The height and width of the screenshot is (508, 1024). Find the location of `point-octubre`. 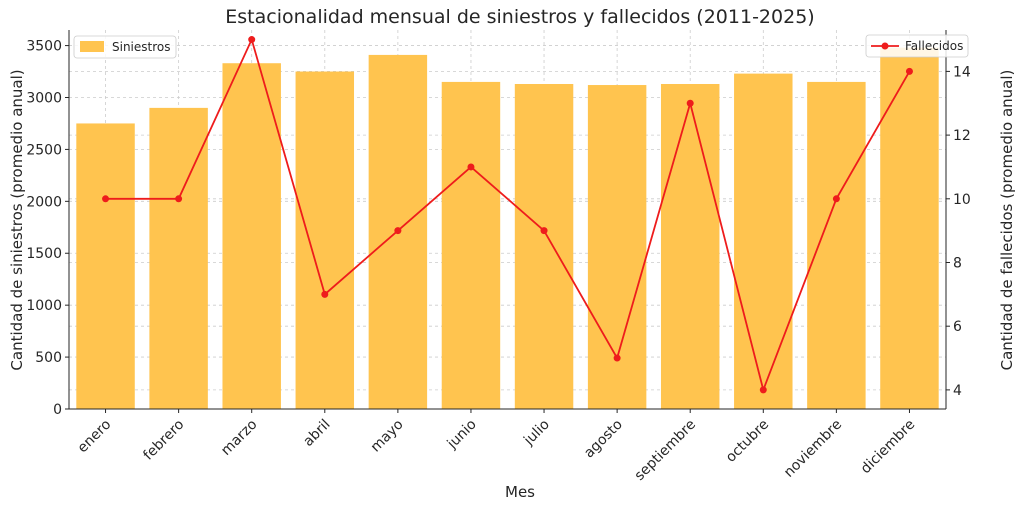

point-octubre is located at coordinates (763, 390).